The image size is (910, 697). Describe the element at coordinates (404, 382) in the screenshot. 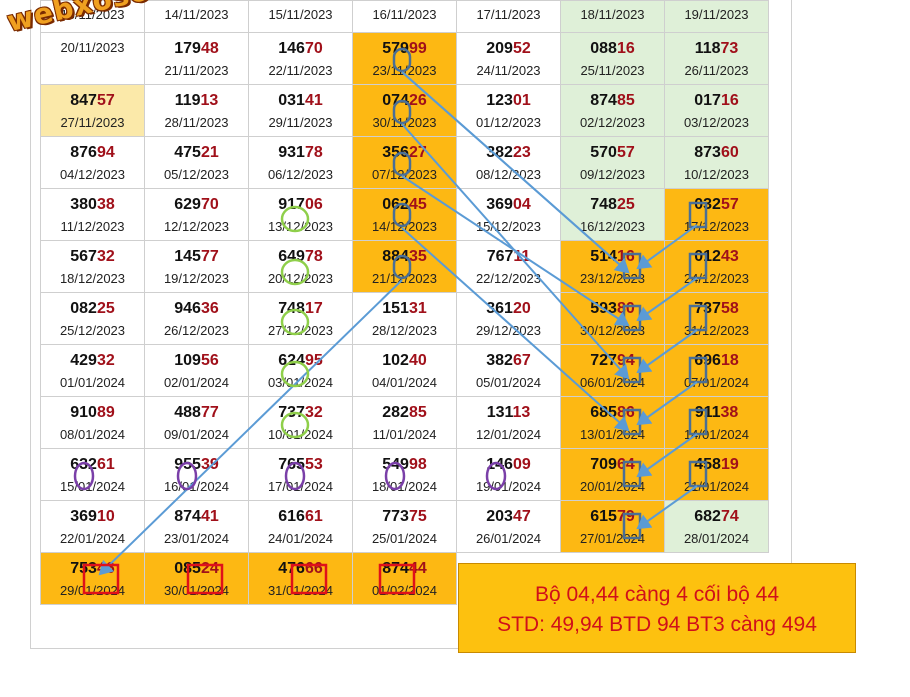

I see `result-date: 04/01/2024` at that location.